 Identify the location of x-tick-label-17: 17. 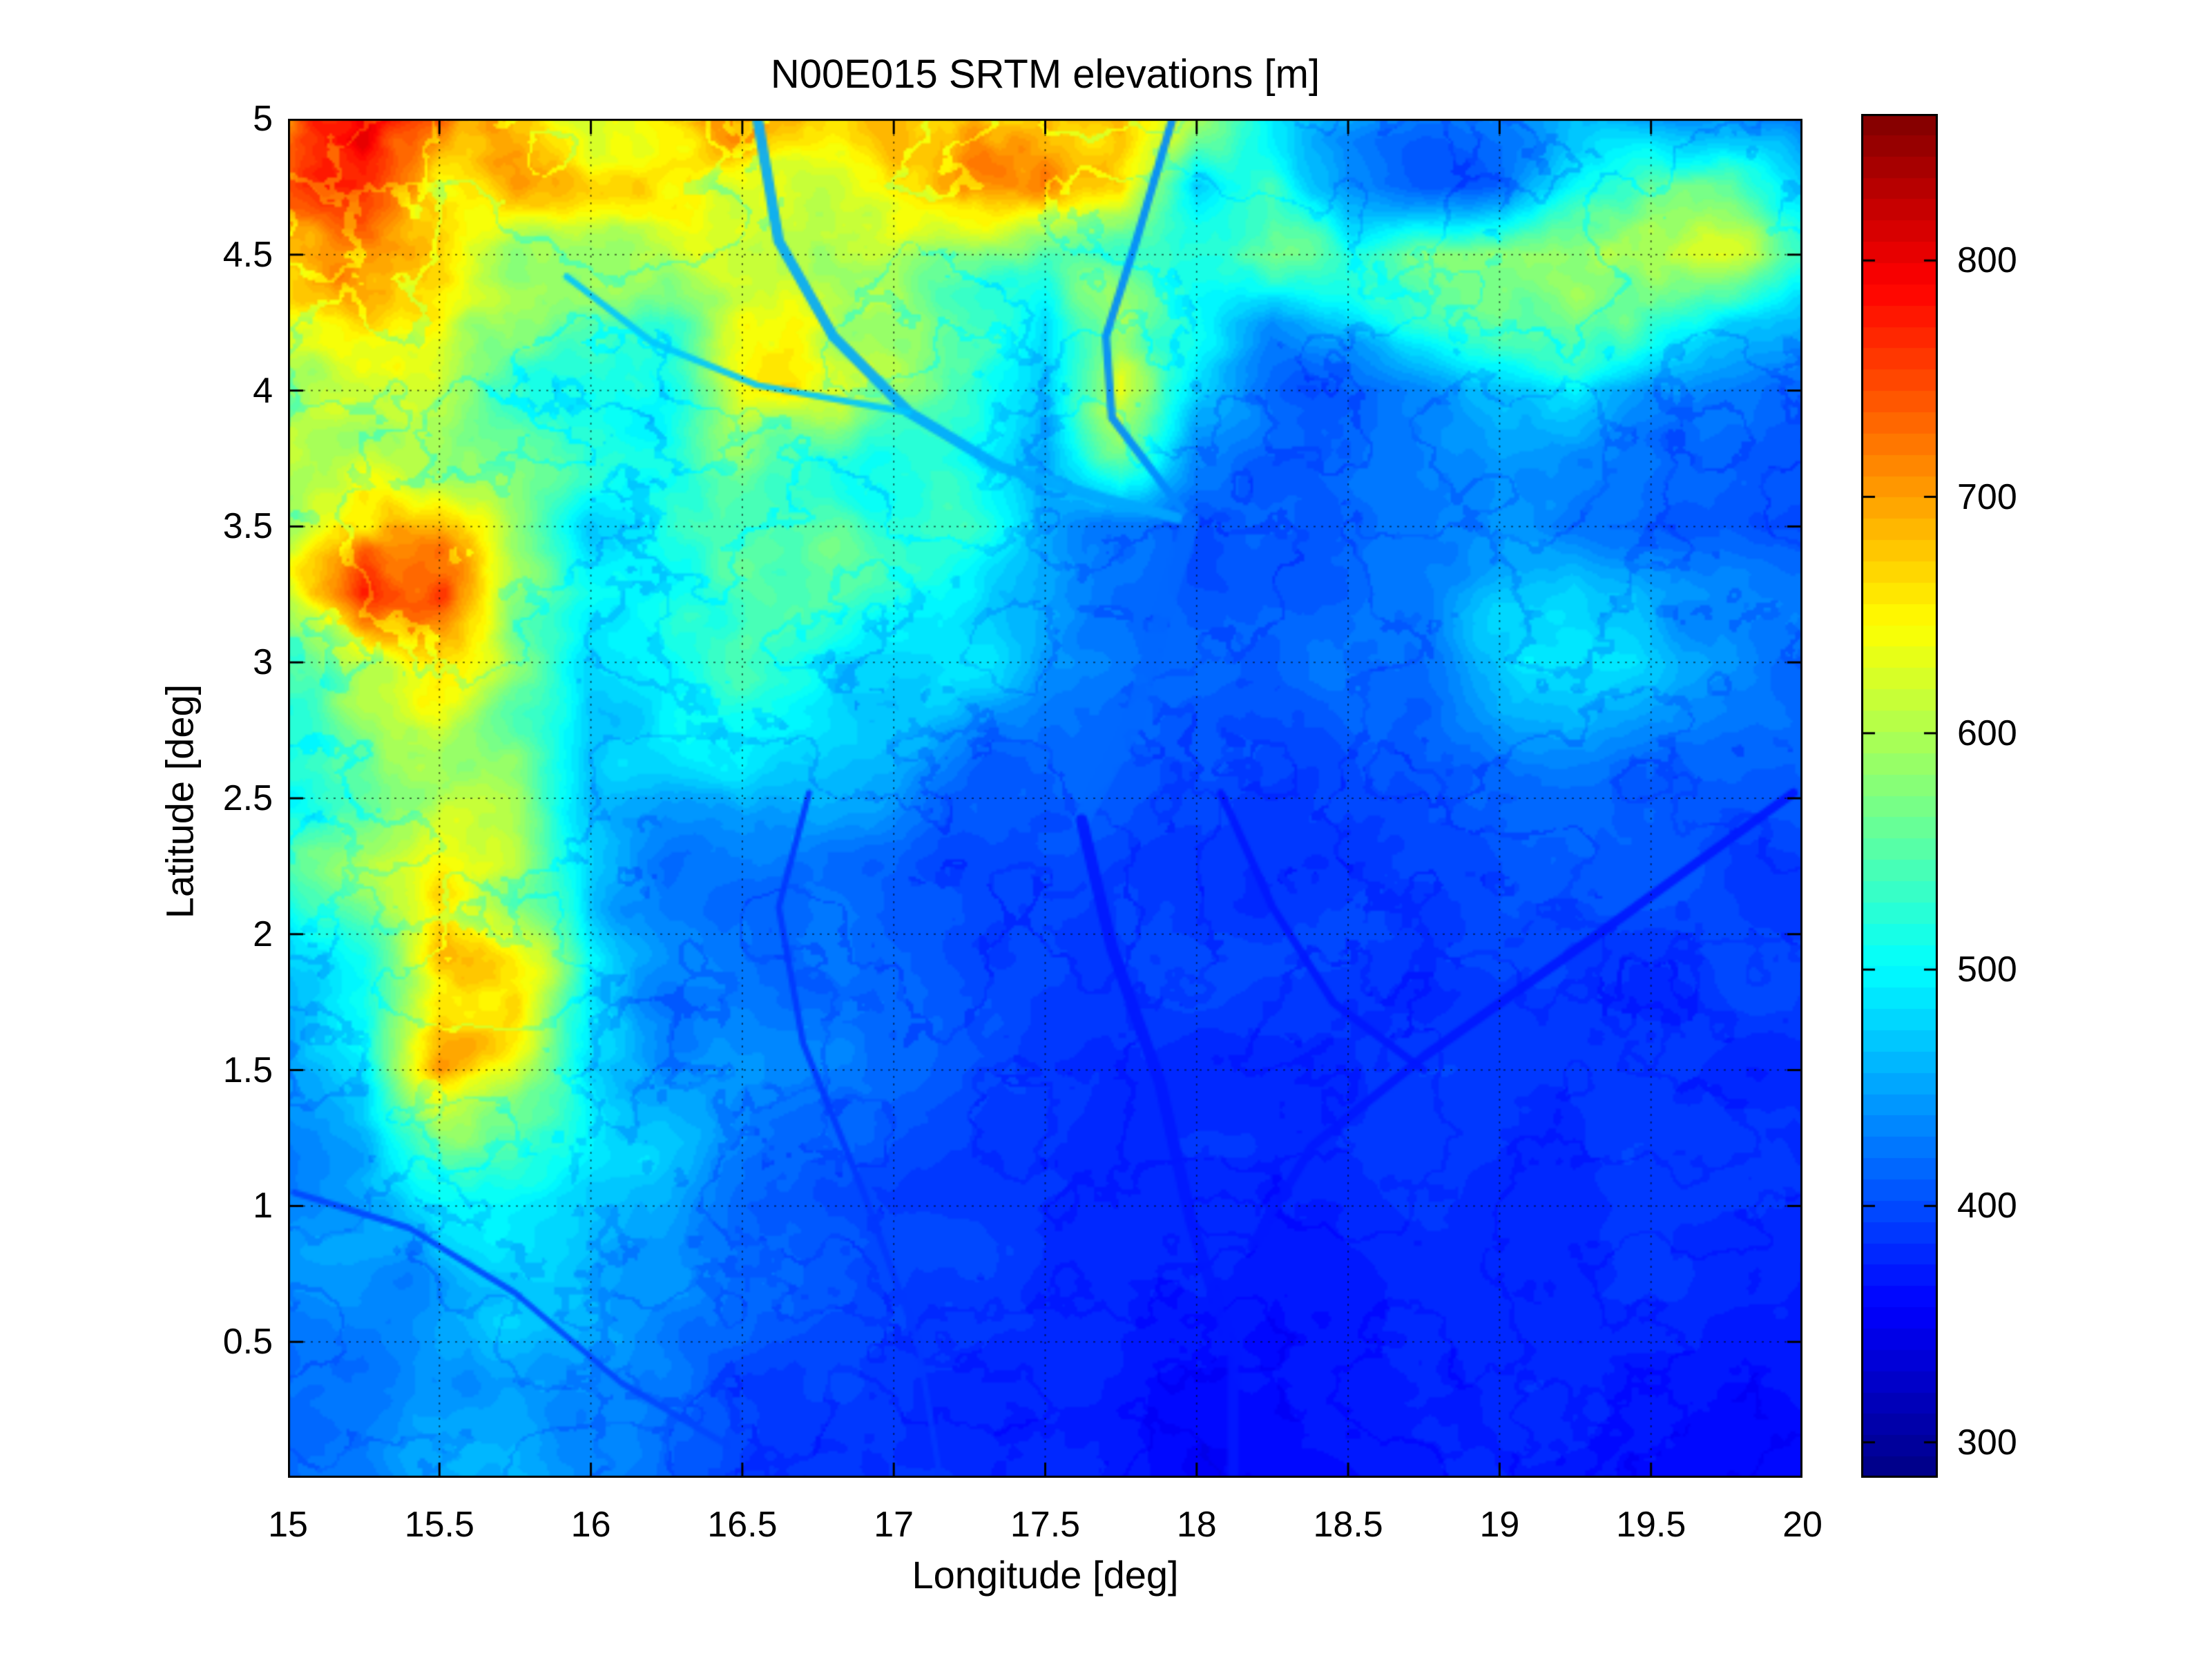
(894, 1525).